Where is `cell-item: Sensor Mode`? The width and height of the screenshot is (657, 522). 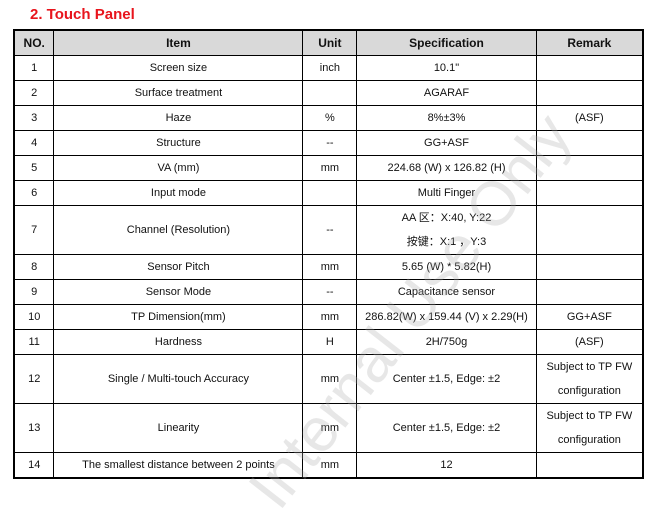
cell-item: Sensor Mode is located at coordinates (178, 292).